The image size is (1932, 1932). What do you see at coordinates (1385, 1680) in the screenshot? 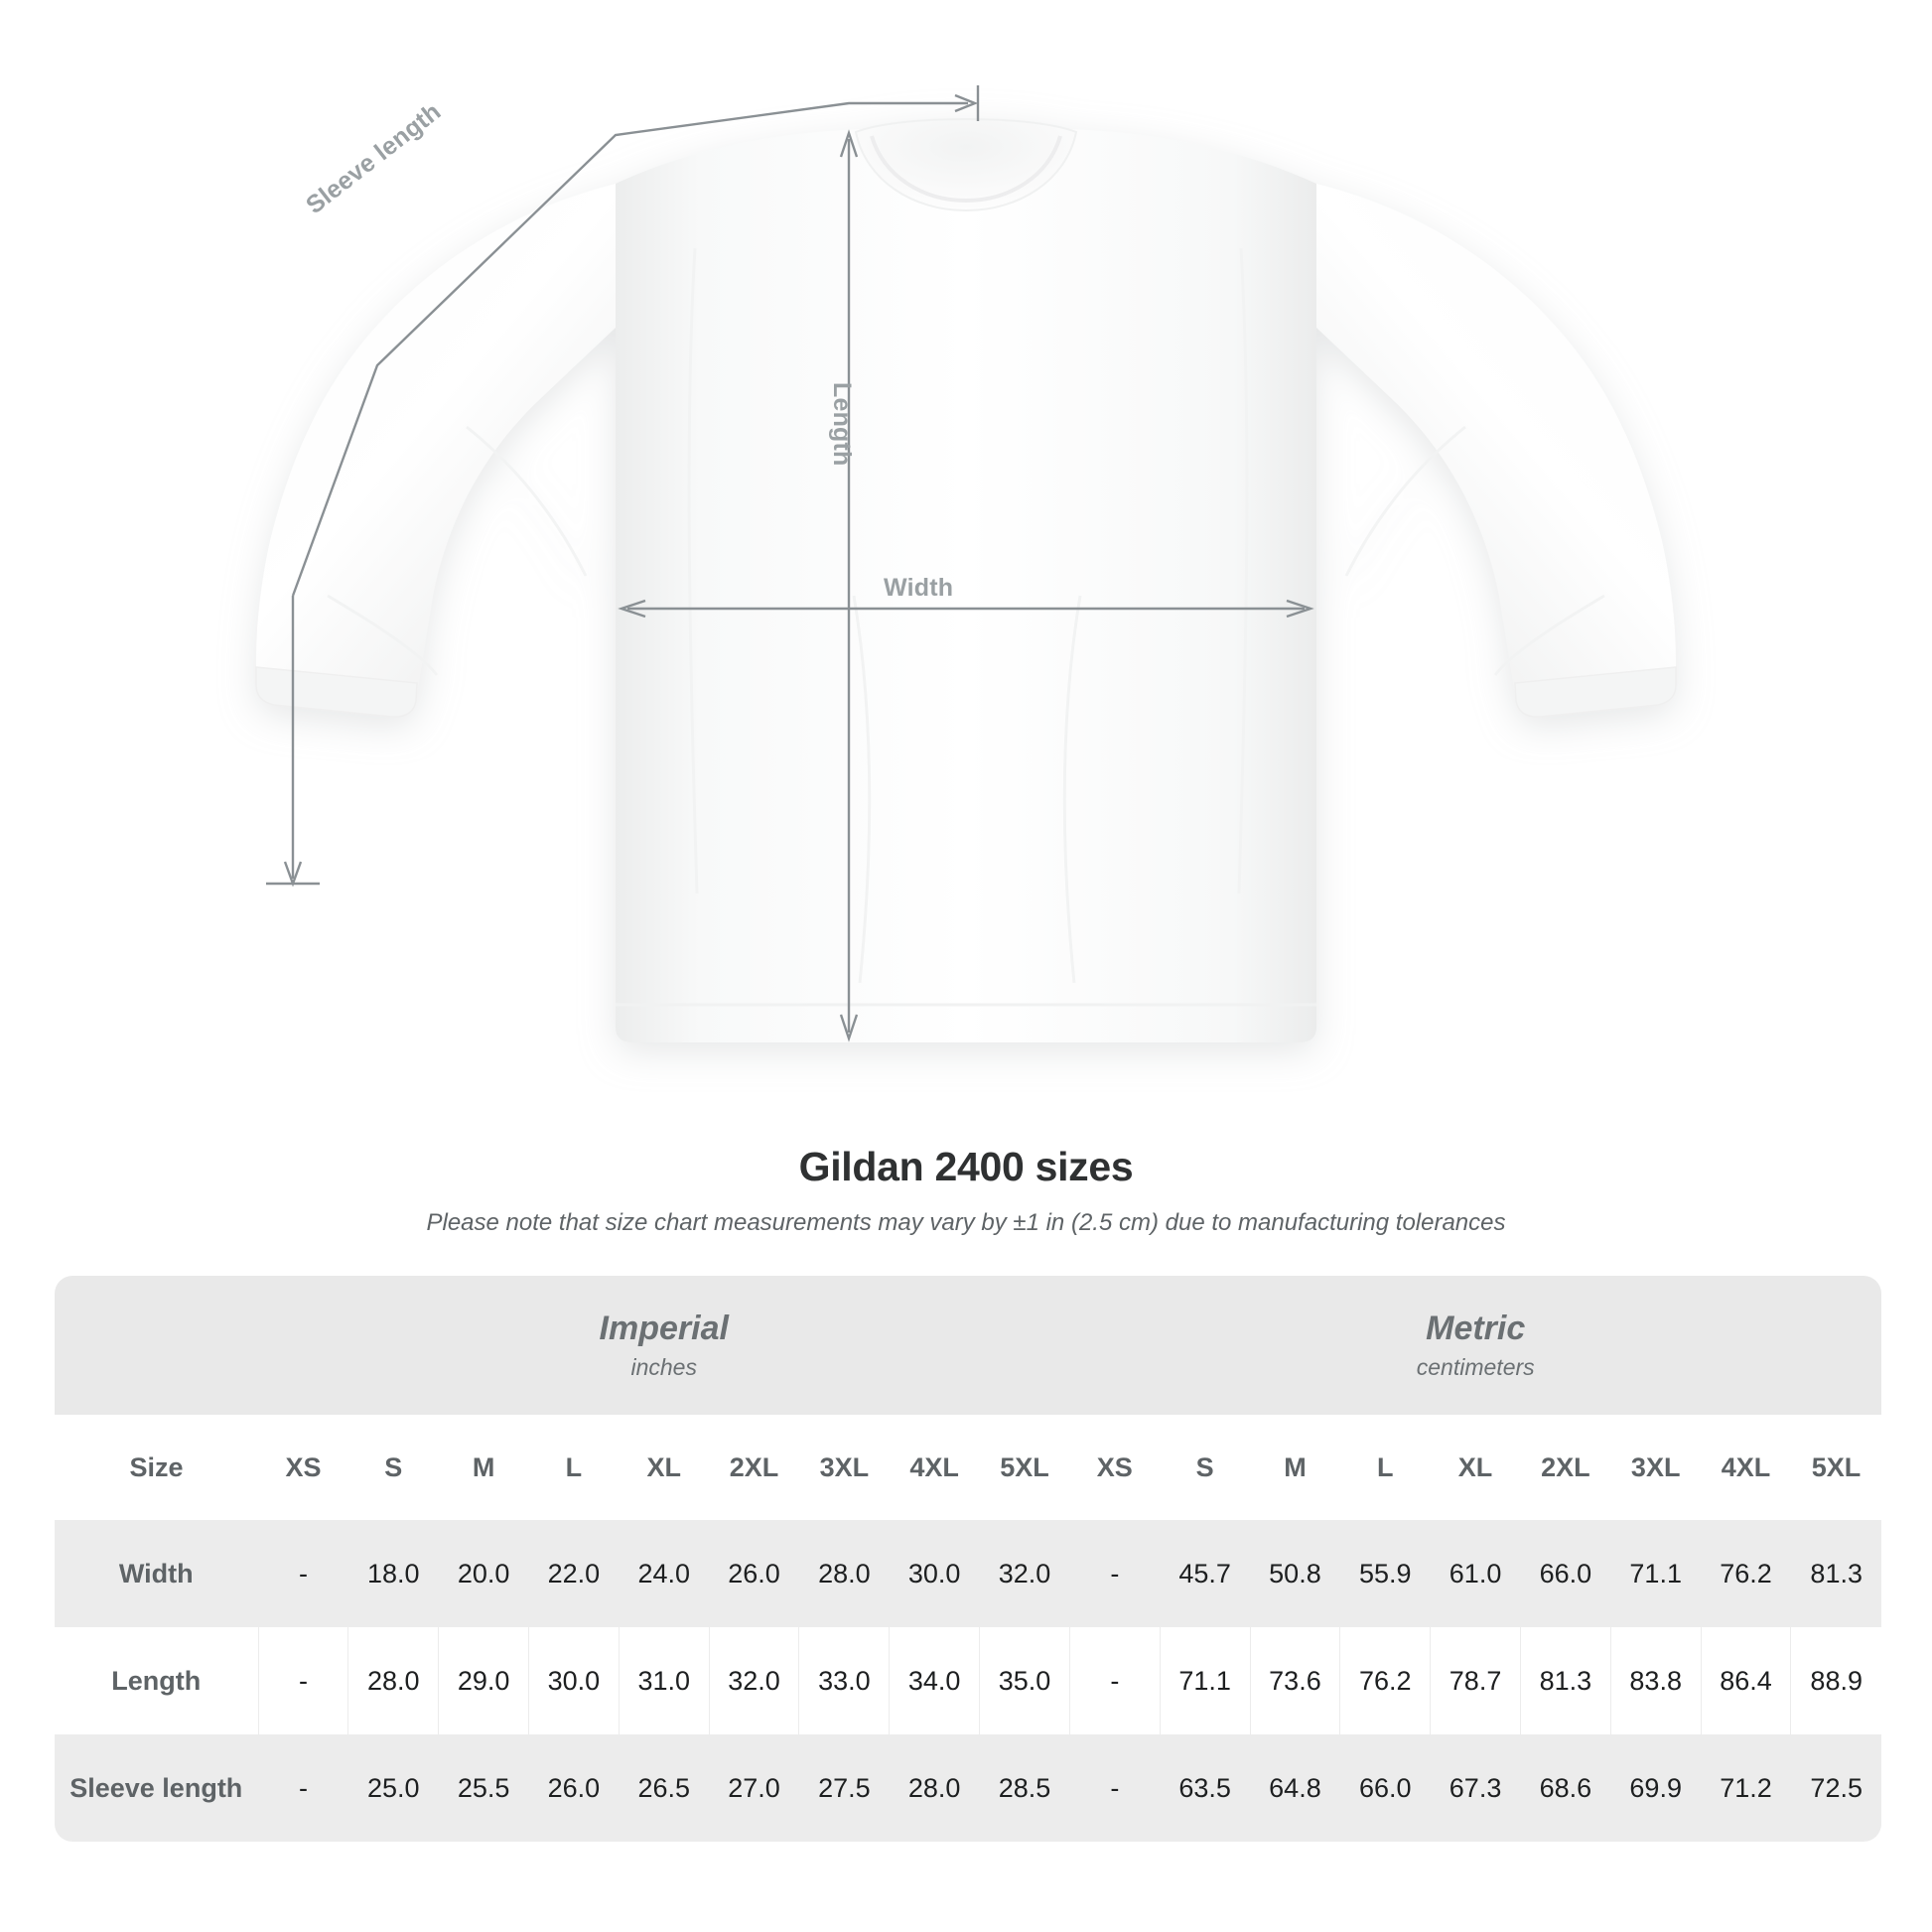
I see `cell-length-met-l: 76.2` at bounding box center [1385, 1680].